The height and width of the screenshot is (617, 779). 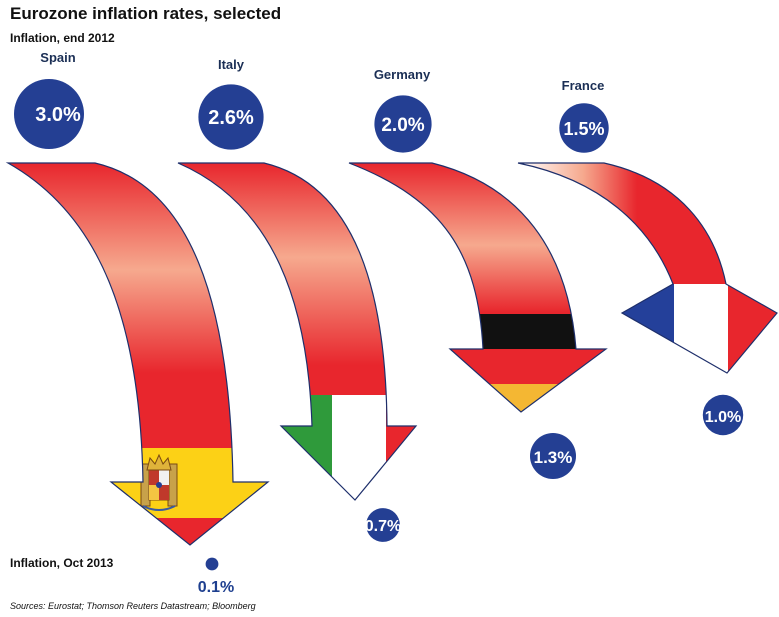 I want to click on end-bubble-spain: 0.1%, so click(x=216, y=576).